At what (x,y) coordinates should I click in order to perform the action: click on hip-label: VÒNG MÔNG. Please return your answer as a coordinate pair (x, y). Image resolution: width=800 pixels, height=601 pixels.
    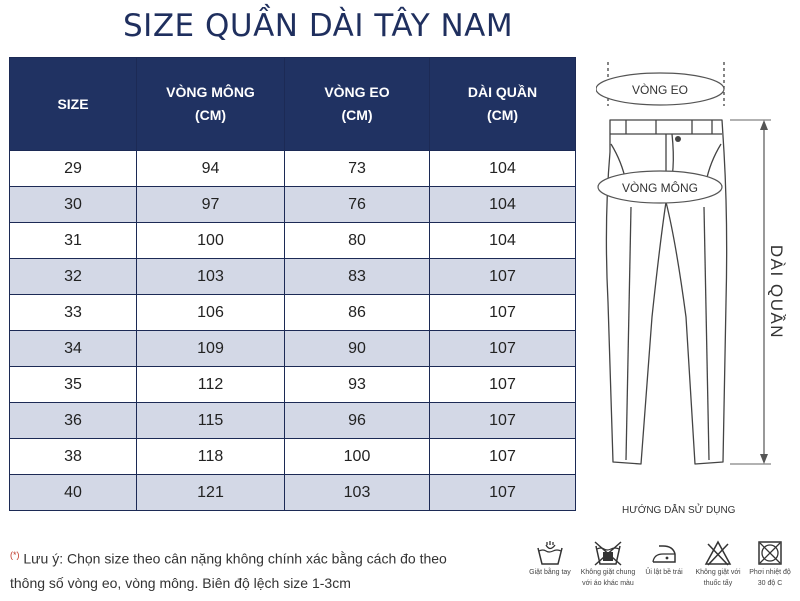
    Looking at the image, I should click on (660, 187).